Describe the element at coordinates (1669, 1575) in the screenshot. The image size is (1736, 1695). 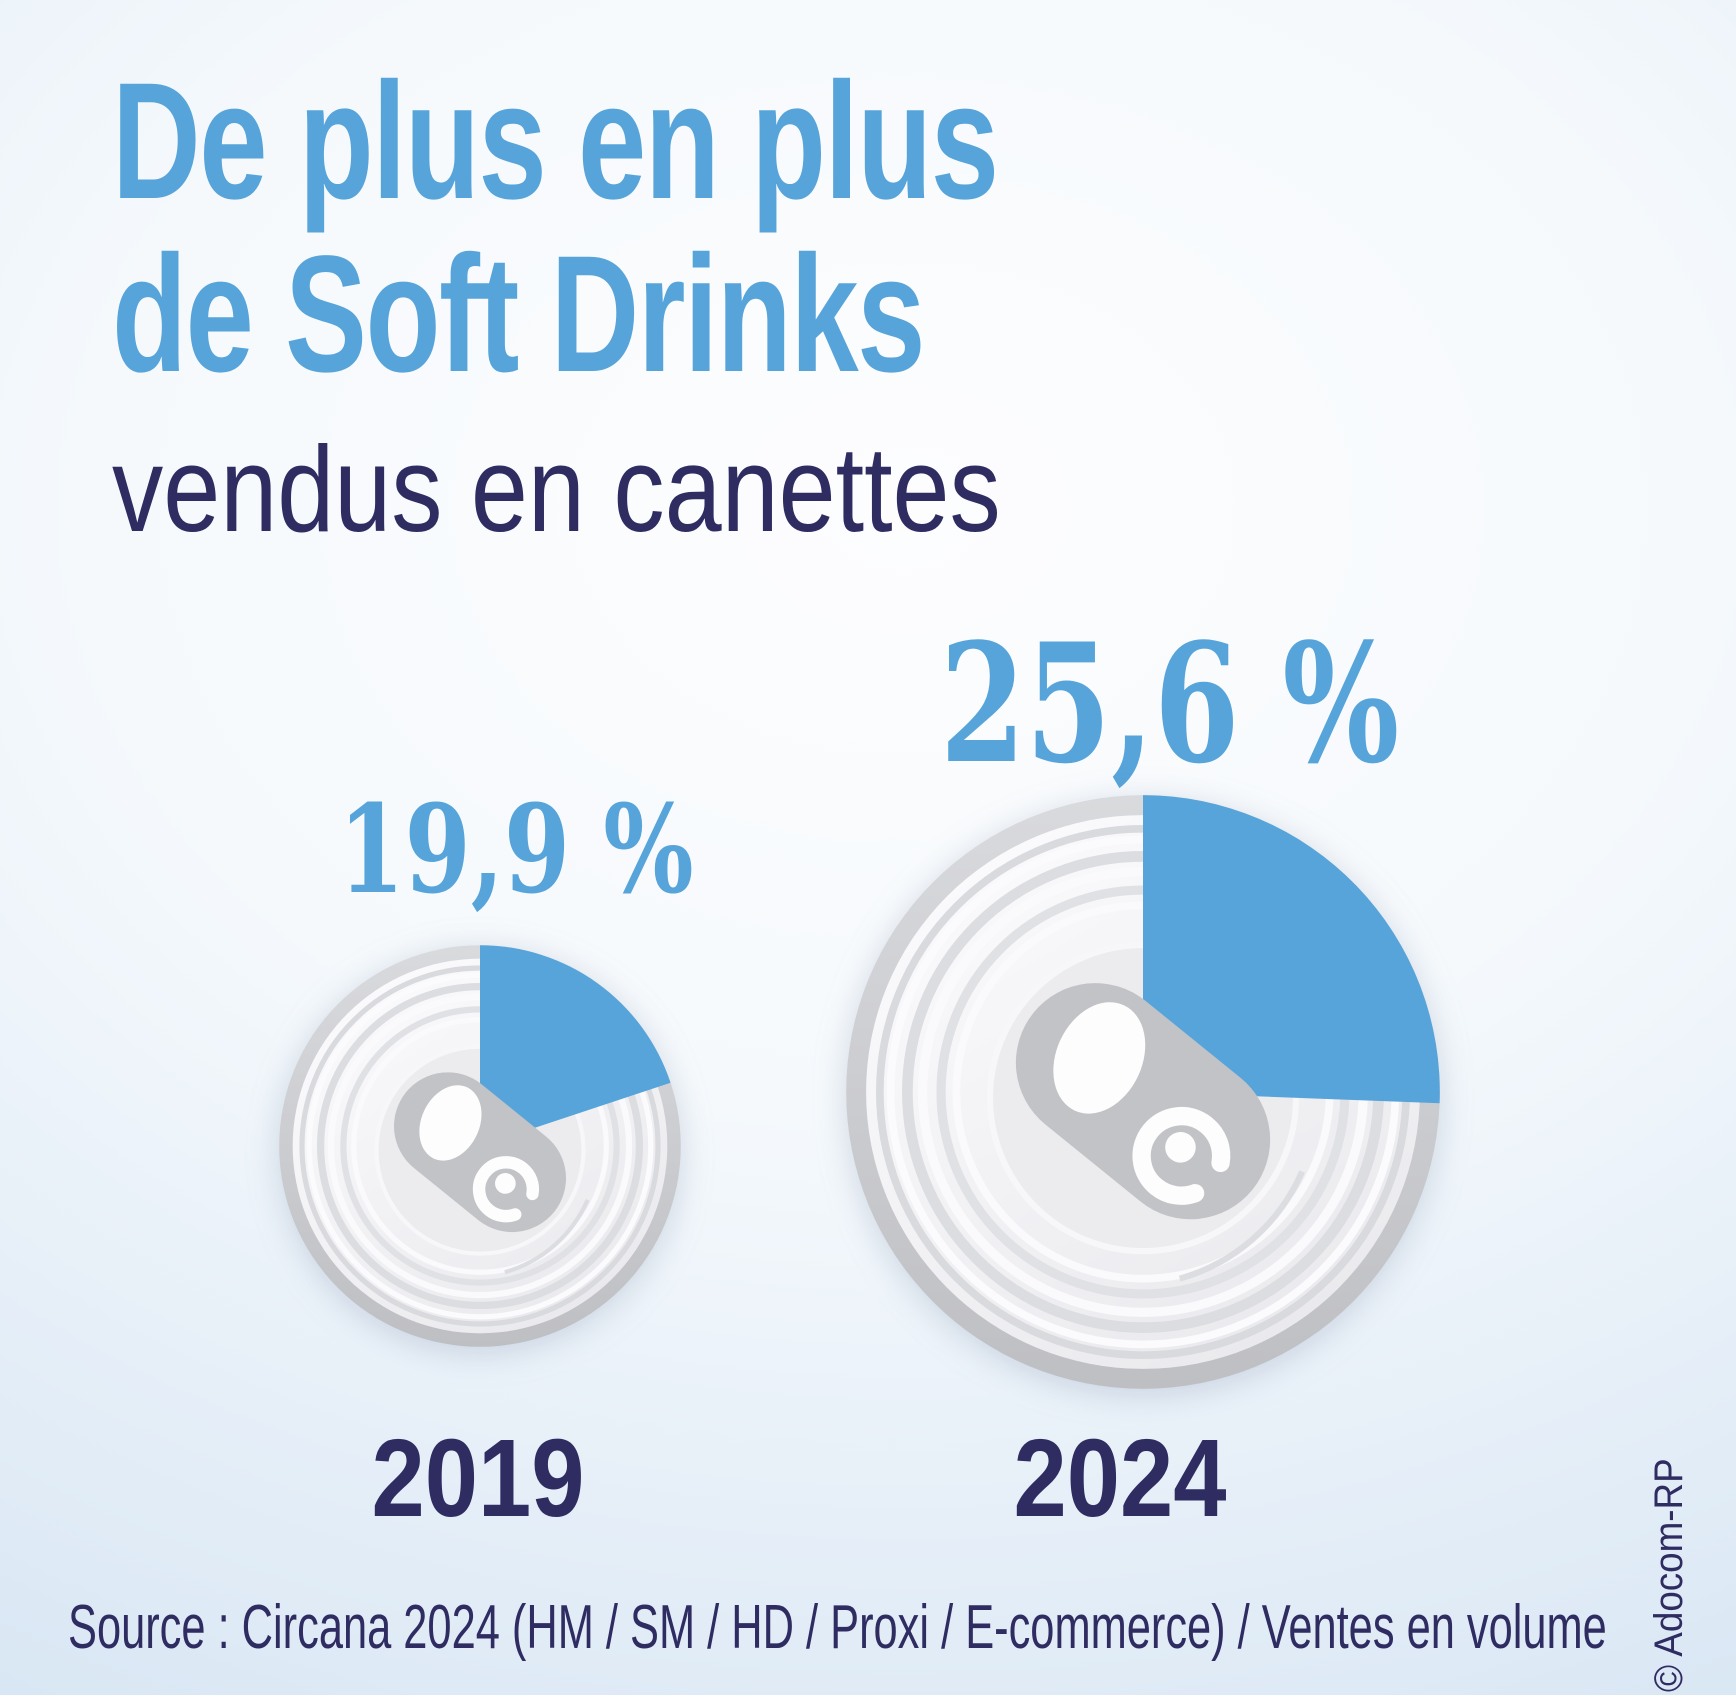
I see `credit-vertical: © Adocom-RP` at that location.